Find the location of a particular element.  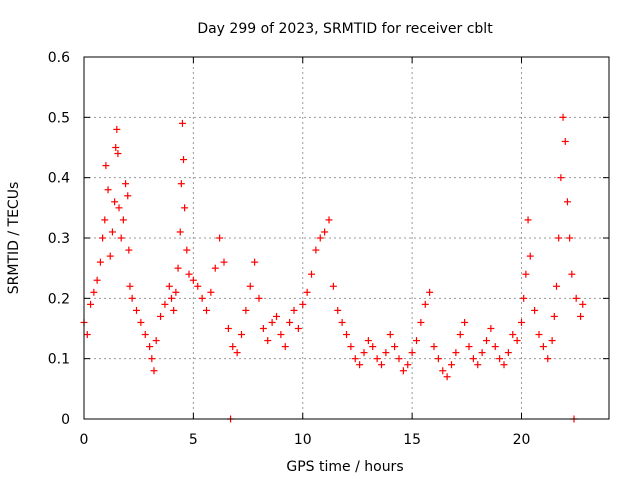

y-tick-label: 0.4 is located at coordinates (59, 179).